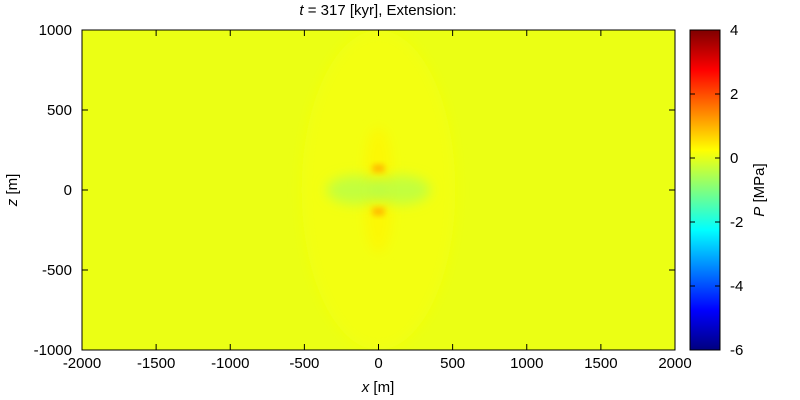 The width and height of the screenshot is (800, 400). What do you see at coordinates (452, 363) in the screenshot?
I see `x-tick-label: 500` at bounding box center [452, 363].